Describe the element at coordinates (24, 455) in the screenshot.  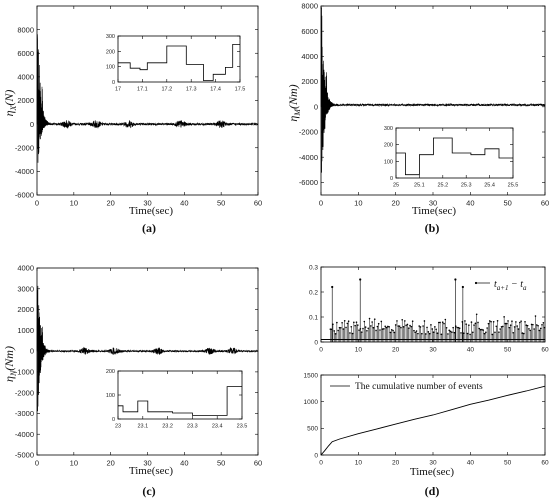
I see `y-tick-label: -5000` at that location.